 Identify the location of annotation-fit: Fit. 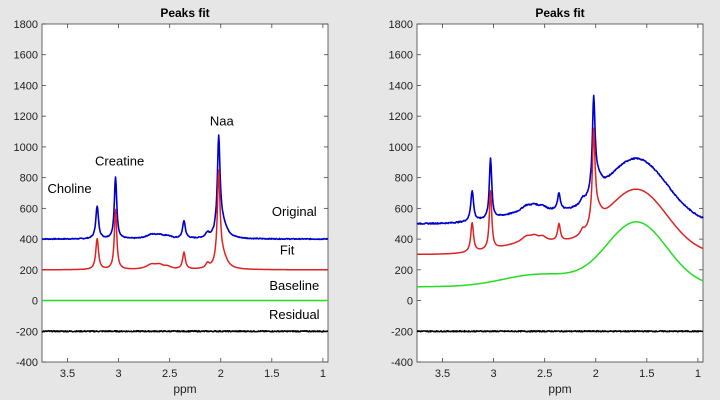
(287, 249).